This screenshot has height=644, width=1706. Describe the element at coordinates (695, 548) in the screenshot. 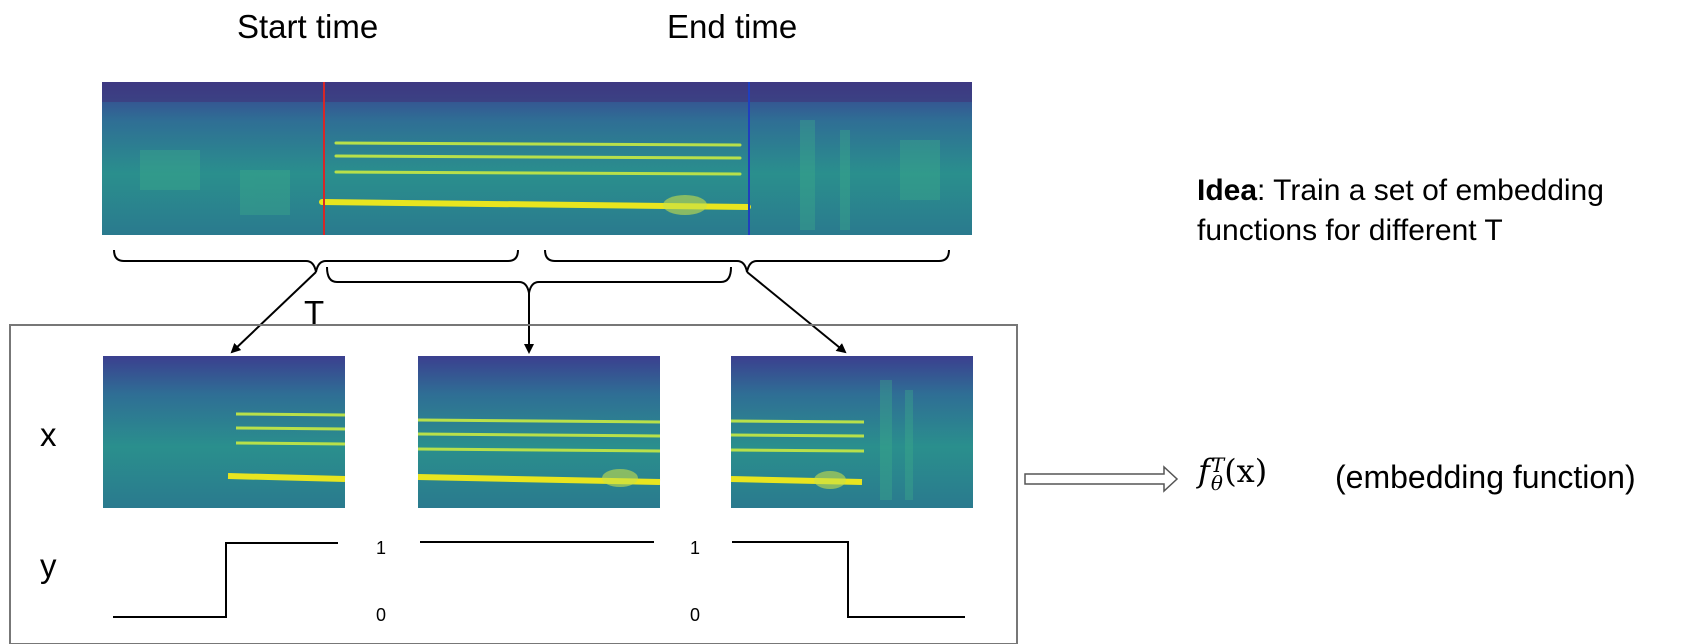

I see `y-high-label-2: 1` at that location.